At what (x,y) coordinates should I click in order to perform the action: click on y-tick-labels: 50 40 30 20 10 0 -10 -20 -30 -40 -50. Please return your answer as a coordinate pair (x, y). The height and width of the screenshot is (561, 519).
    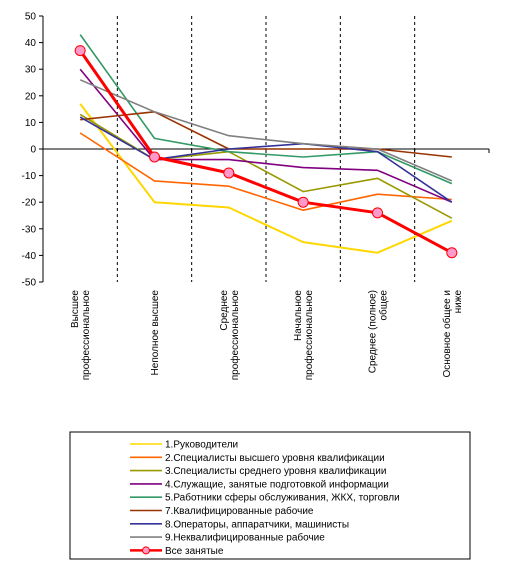
    Looking at the image, I should click on (29, 150).